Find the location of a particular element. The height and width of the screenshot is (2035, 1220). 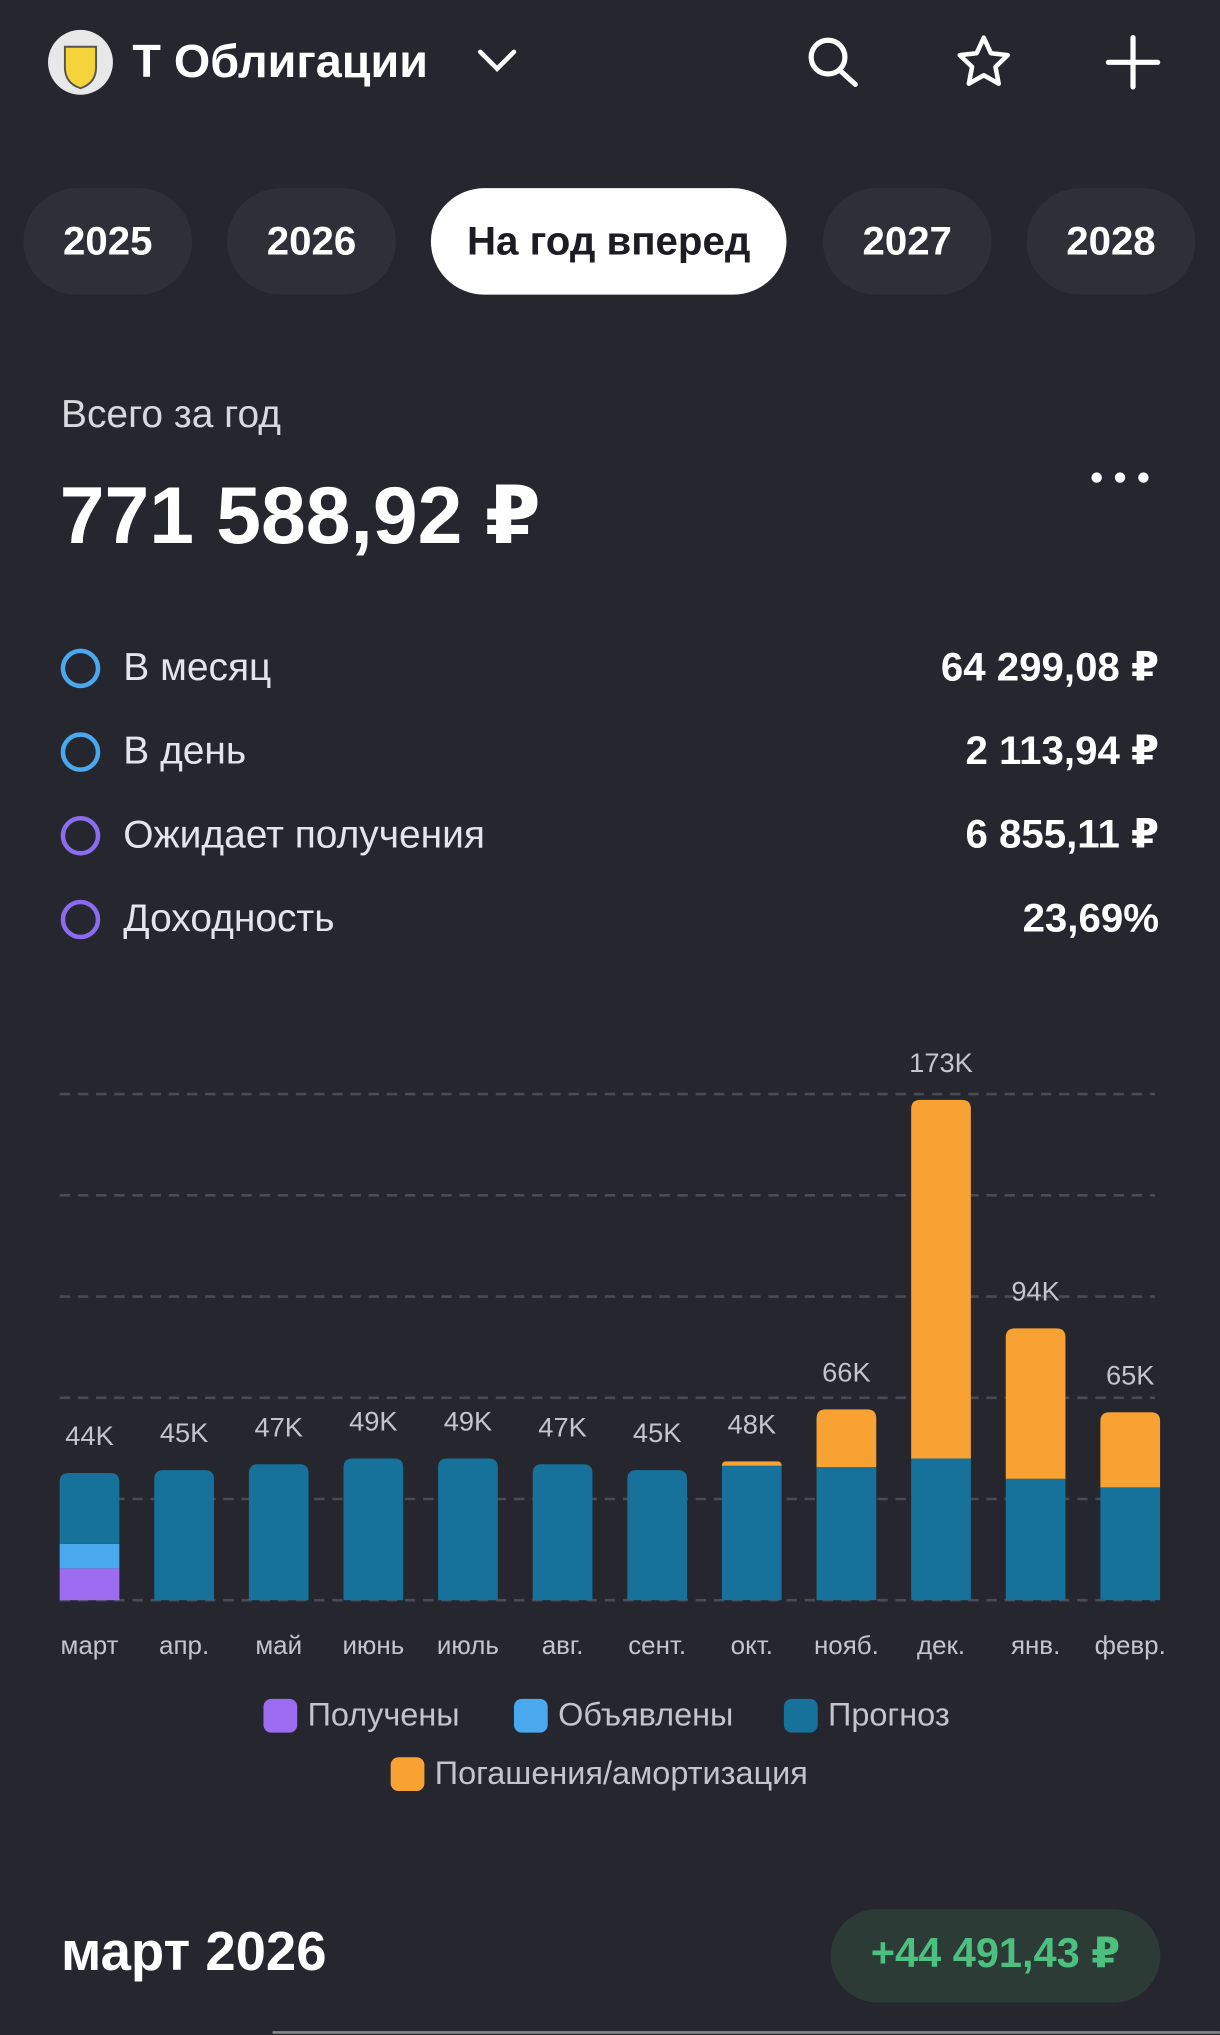

stat-value: 6 855,11 ₽ is located at coordinates (1062, 834).